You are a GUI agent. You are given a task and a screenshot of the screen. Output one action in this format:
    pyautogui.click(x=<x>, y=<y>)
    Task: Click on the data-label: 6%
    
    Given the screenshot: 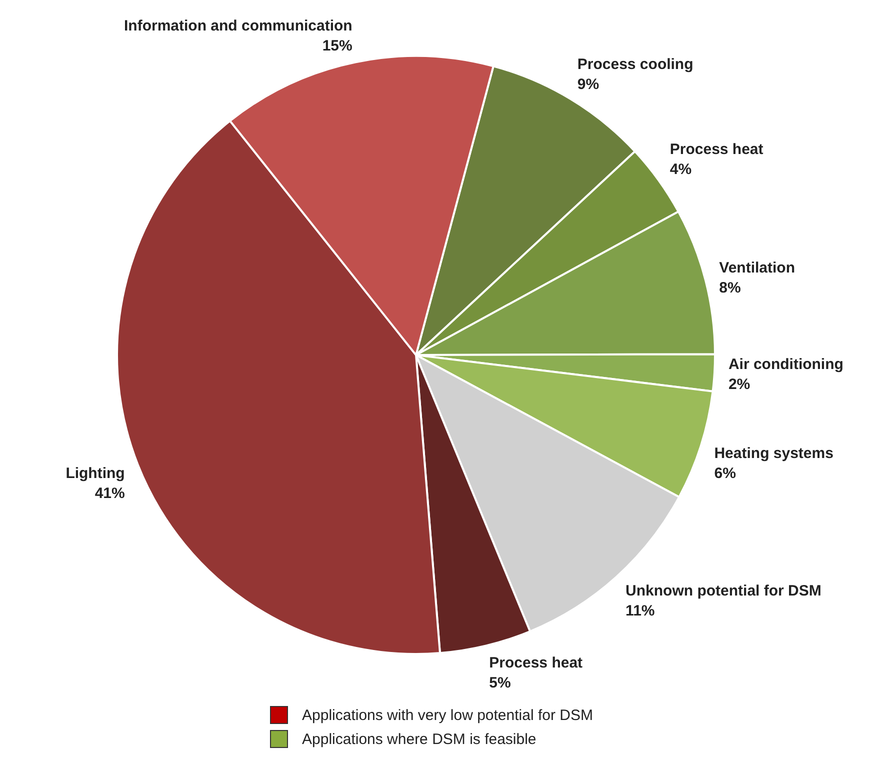 What is the action you would take?
    pyautogui.click(x=725, y=473)
    